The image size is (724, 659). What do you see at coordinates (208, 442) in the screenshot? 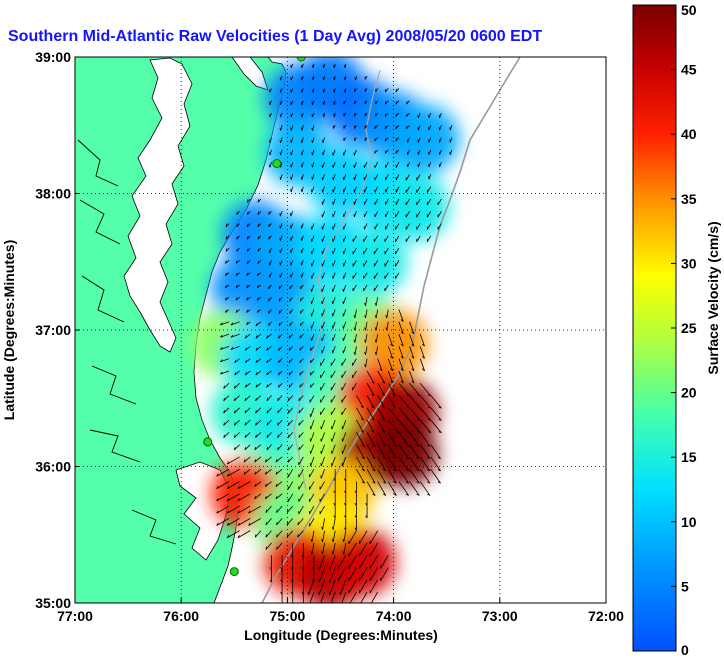
I see `radar-station-marker` at bounding box center [208, 442].